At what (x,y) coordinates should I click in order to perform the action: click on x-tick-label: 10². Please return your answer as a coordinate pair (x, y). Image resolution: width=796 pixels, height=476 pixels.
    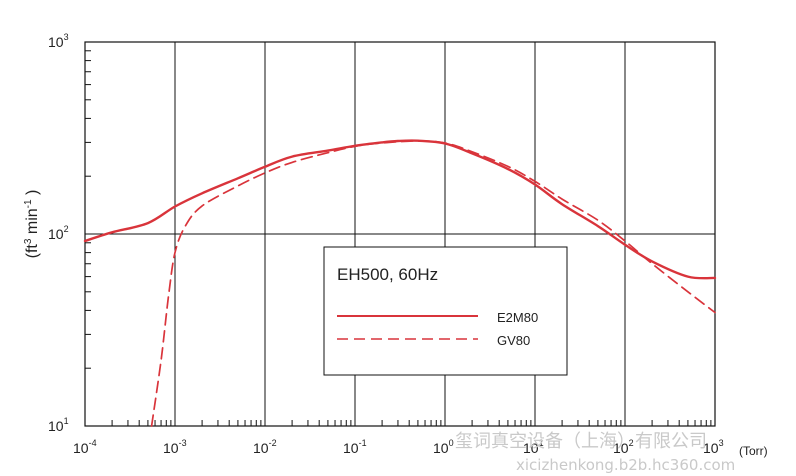
    Looking at the image, I should click on (623, 447).